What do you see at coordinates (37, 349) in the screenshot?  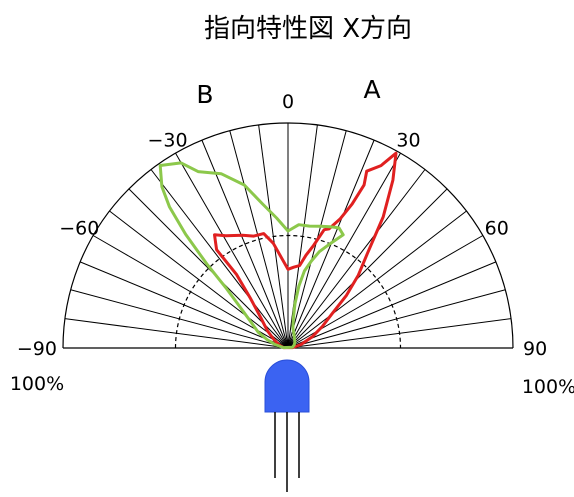 I see `angle-tick-label: −90` at bounding box center [37, 349].